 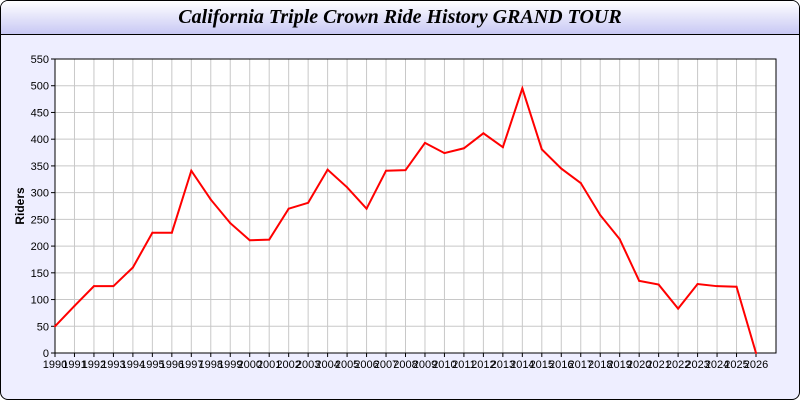 What do you see at coordinates (249, 365) in the screenshot?
I see `x-tick-label: 2000` at bounding box center [249, 365].